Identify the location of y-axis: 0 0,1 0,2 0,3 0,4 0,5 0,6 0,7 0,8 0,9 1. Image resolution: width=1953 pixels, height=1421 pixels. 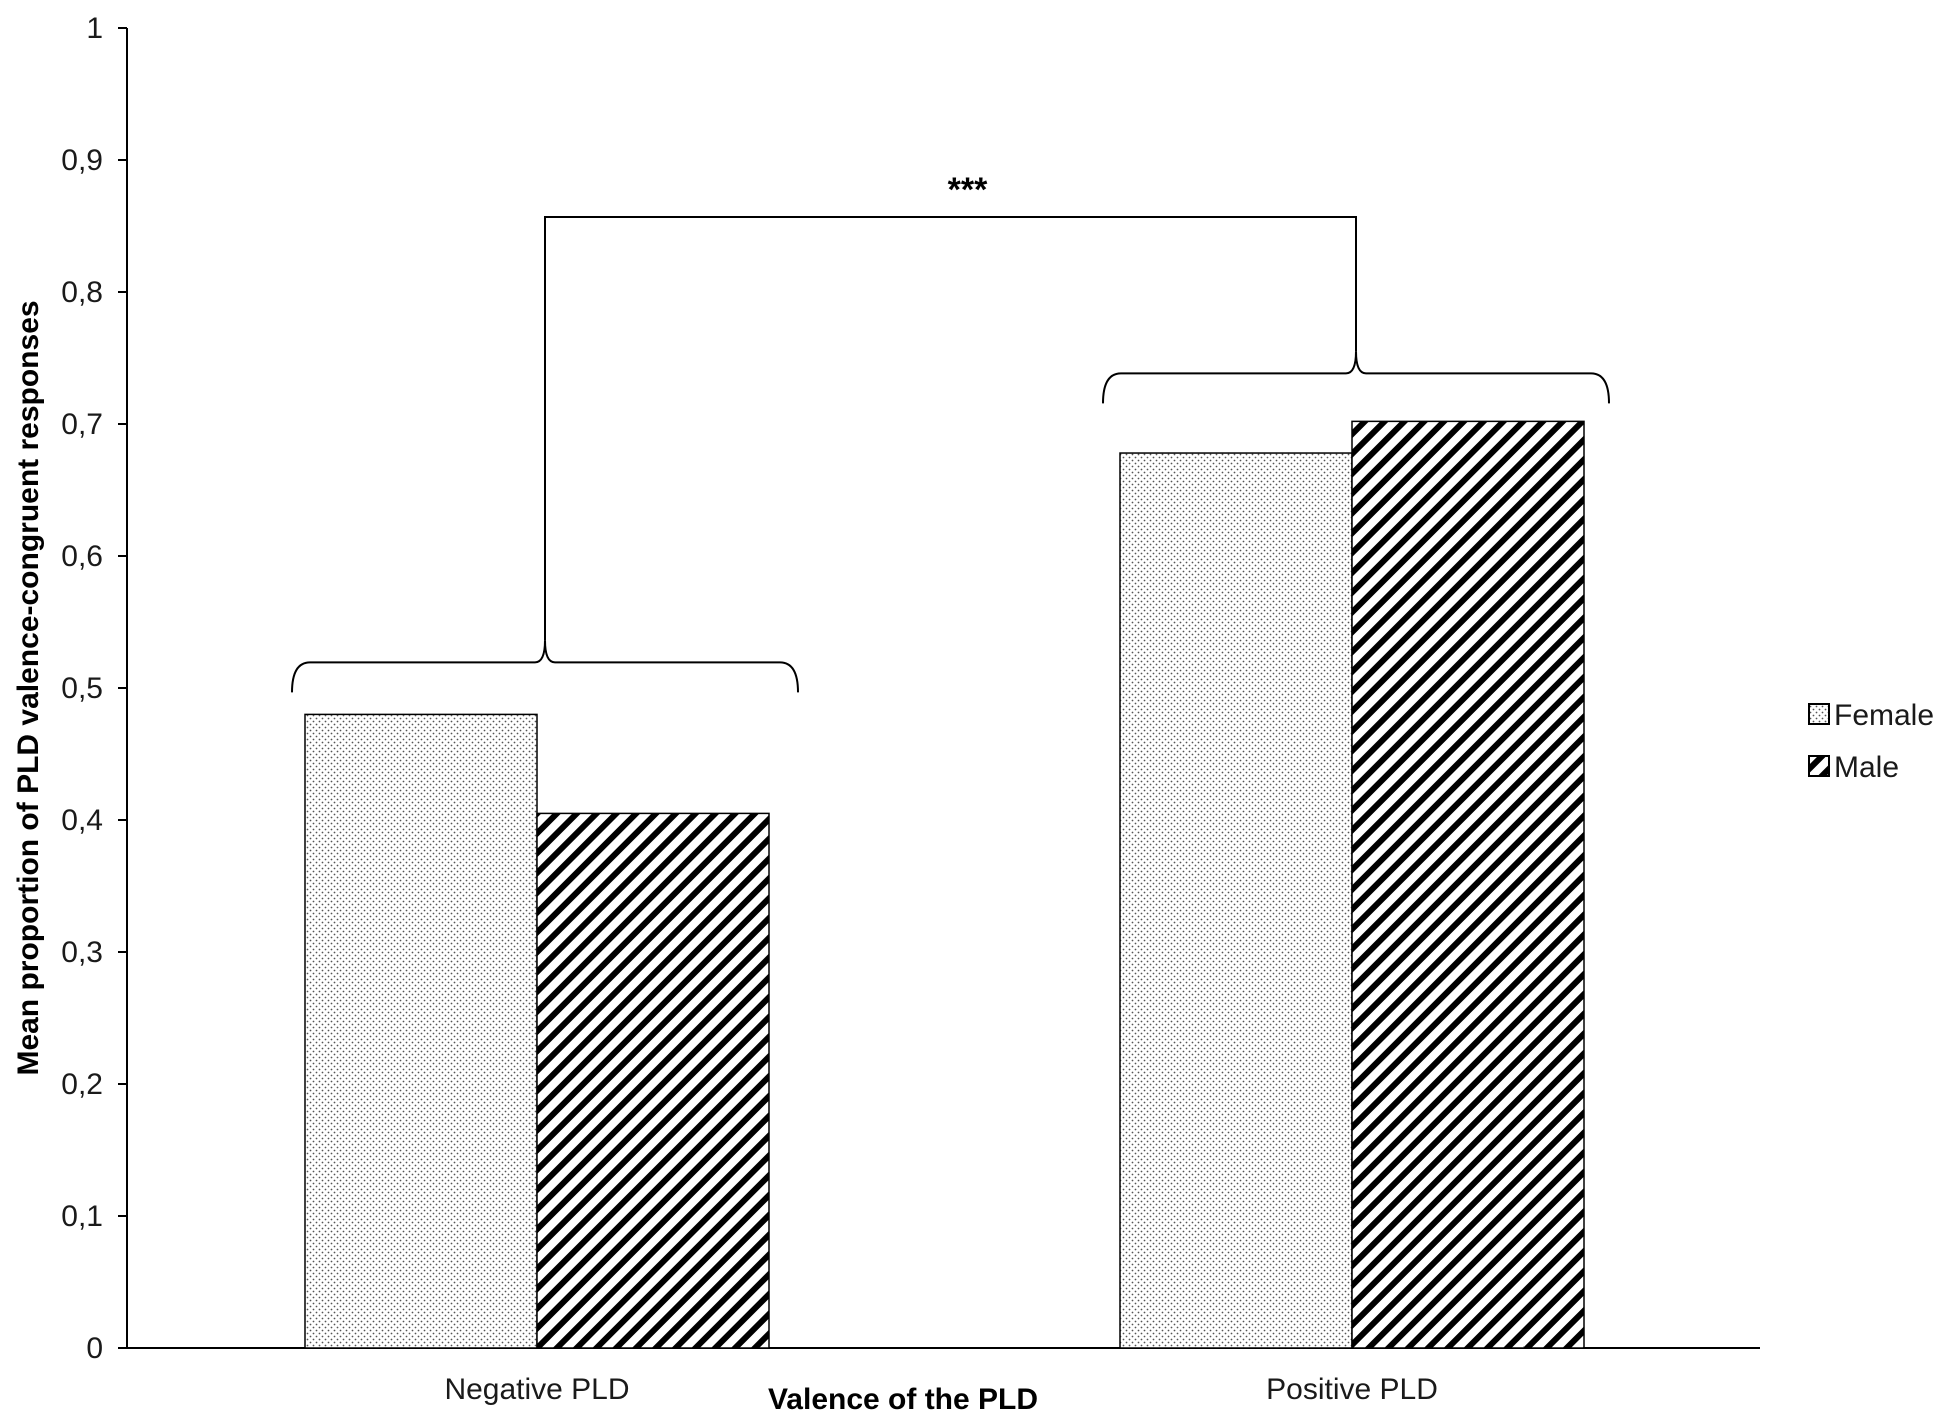
(94, 688).